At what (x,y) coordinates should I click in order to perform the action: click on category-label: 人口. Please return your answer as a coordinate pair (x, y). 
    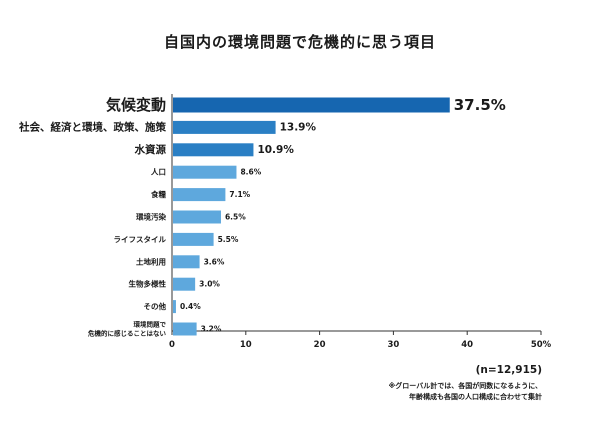
    Looking at the image, I should click on (158, 172).